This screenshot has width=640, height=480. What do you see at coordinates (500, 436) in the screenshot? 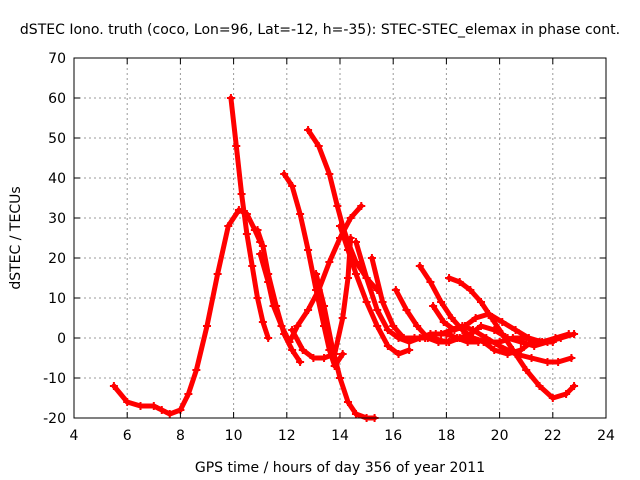
I see `x-tick-label: 20` at bounding box center [500, 436].